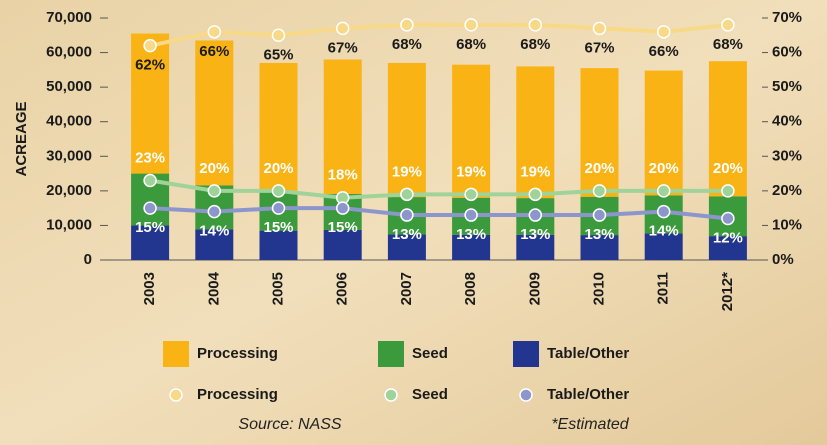 The width and height of the screenshot is (827, 445). I want to click on x-tick-label: 2003, so click(149, 288).